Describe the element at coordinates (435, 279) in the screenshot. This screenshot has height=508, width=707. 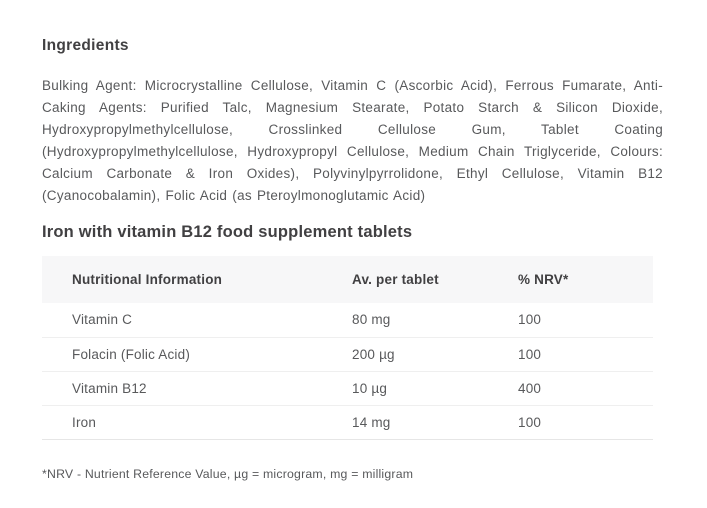
I see `column-header-av-per-tablet: Av. per tablet` at that location.